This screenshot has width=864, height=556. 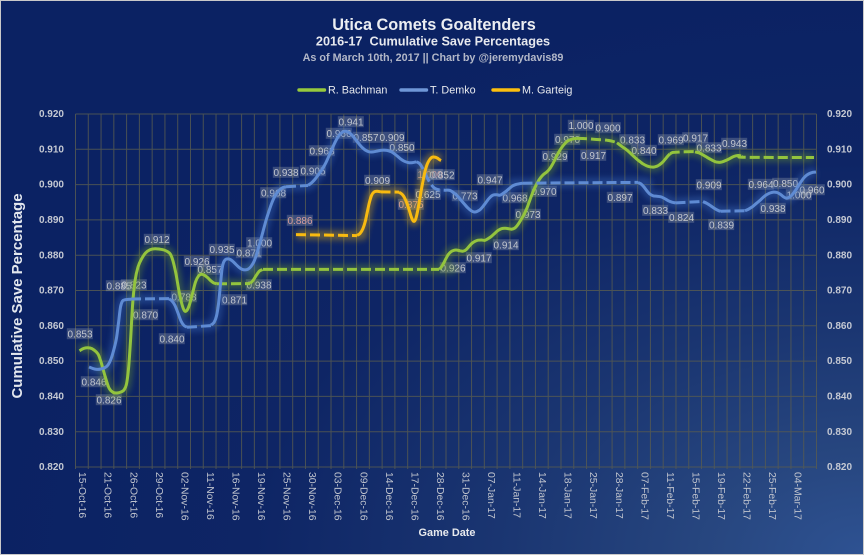 I want to click on svg-text: 0.941, so click(x=350, y=123).